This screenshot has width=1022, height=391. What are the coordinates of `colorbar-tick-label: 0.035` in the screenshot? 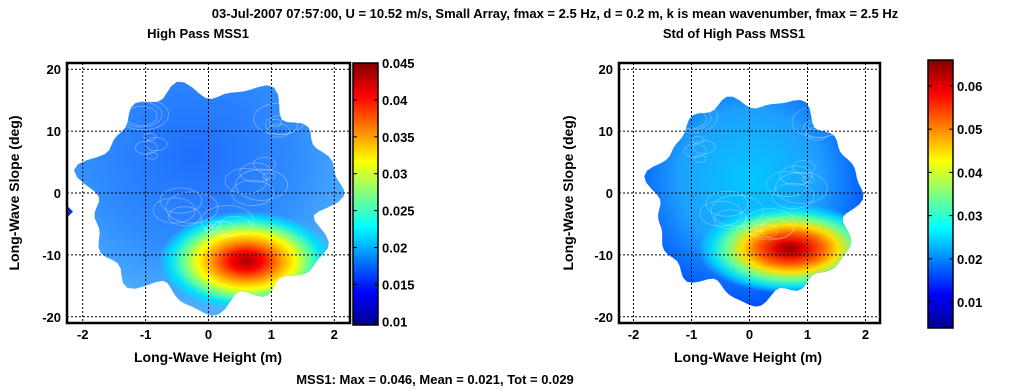 It's located at (398, 137).